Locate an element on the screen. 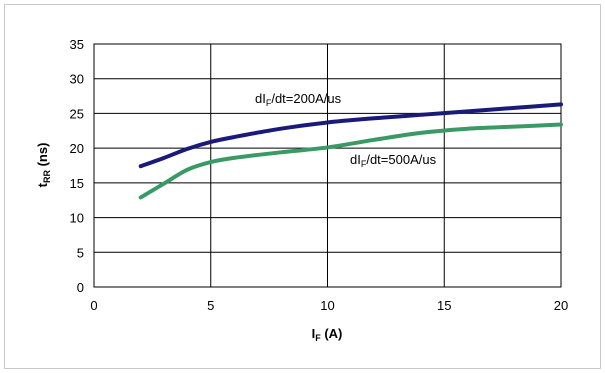 The image size is (605, 373). x-tick-label: 10 is located at coordinates (327, 305).